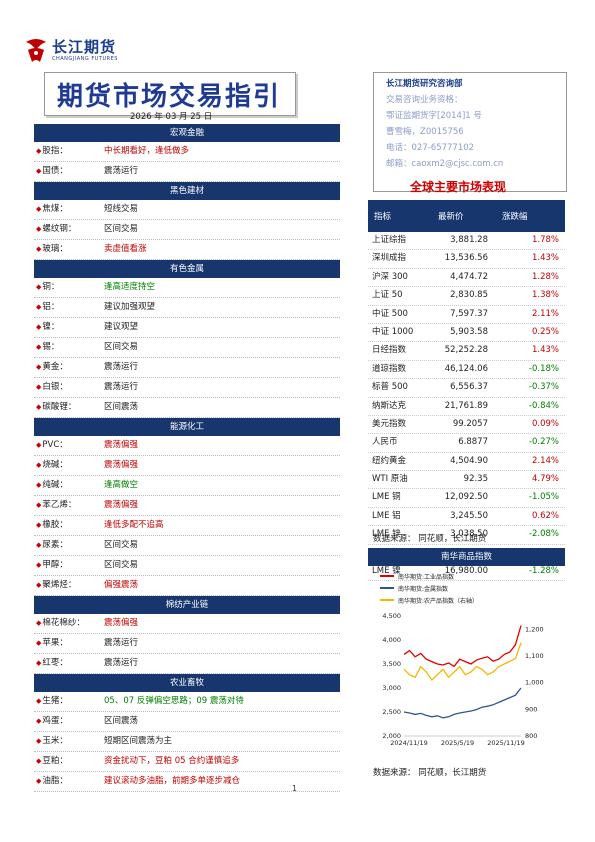 The image size is (595, 842). I want to click on indicator-name: 沪深 300, so click(390, 276).